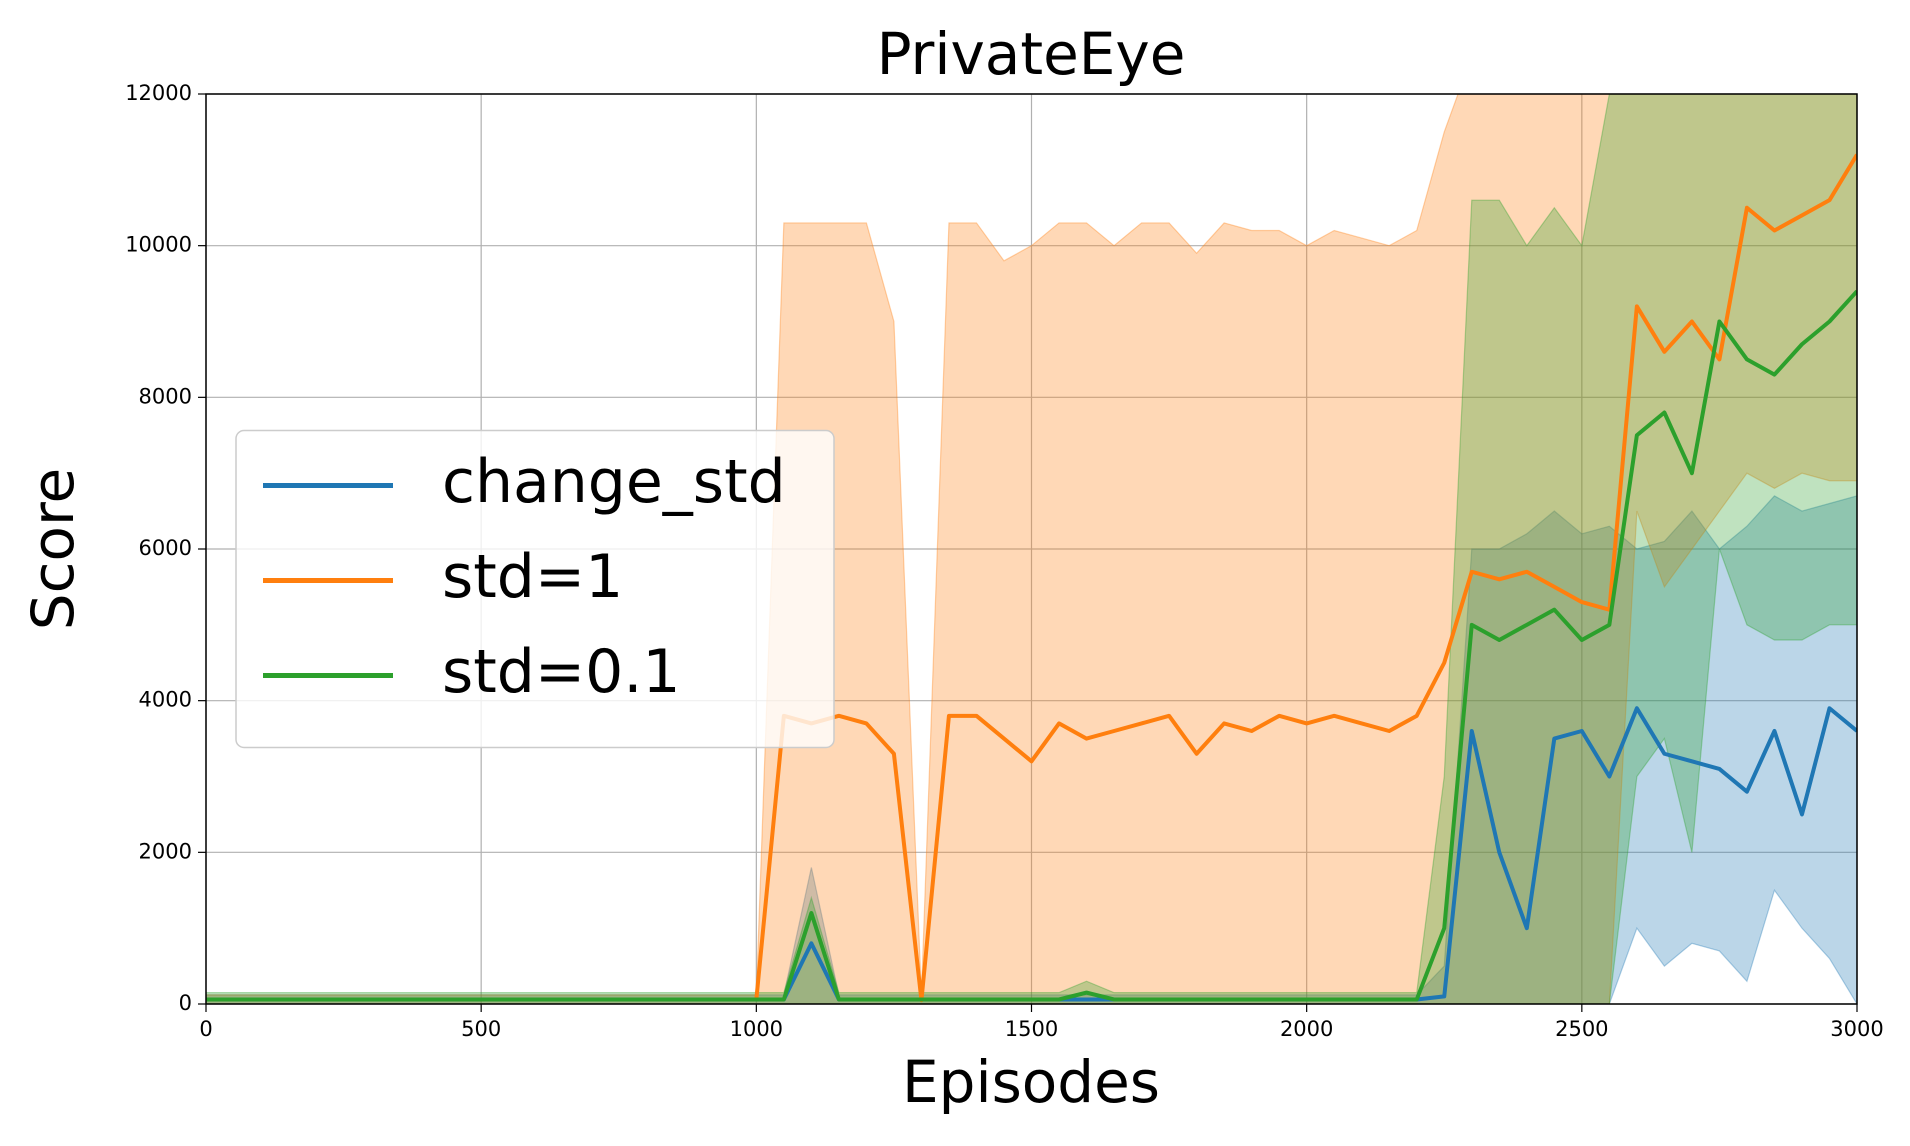  Describe the element at coordinates (205, 1029) in the screenshot. I see `x-tick-label: 0` at that location.